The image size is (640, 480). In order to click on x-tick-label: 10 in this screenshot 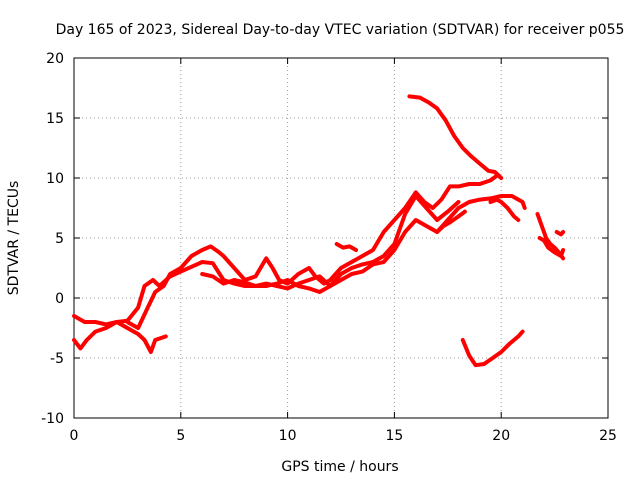, I will do `click(288, 436)`.